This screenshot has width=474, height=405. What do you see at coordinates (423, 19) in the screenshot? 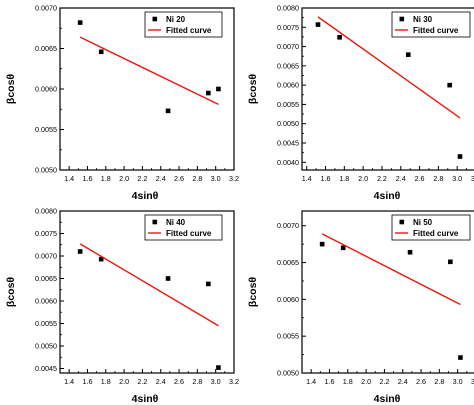
I see `legend-label: Ni 30` at bounding box center [423, 19].